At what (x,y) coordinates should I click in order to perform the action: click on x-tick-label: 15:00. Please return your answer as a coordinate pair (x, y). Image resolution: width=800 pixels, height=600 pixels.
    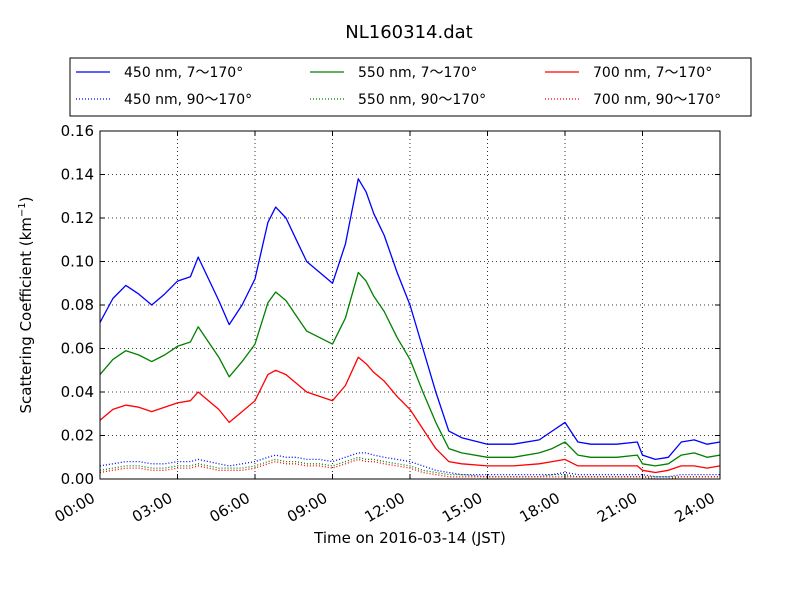
    Looking at the image, I should click on (462, 507).